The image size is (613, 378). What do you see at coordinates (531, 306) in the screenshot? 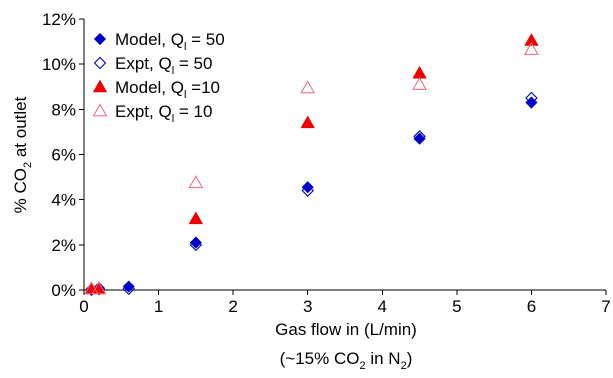
I see `x-tick-label: 6` at bounding box center [531, 306].